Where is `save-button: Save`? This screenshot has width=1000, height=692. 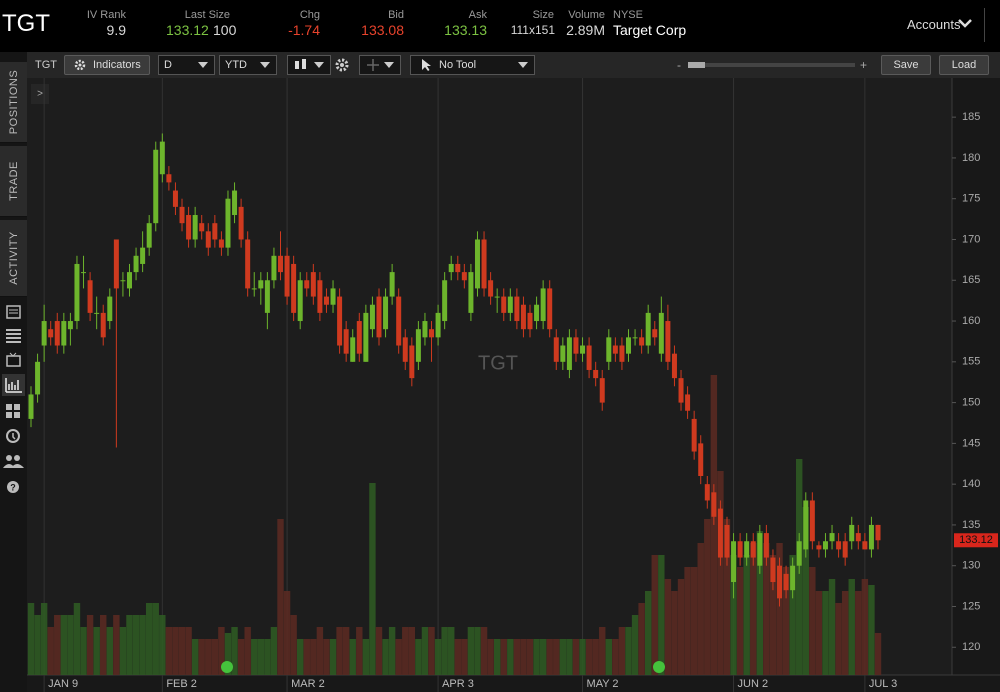
save-button: Save is located at coordinates (906, 65).